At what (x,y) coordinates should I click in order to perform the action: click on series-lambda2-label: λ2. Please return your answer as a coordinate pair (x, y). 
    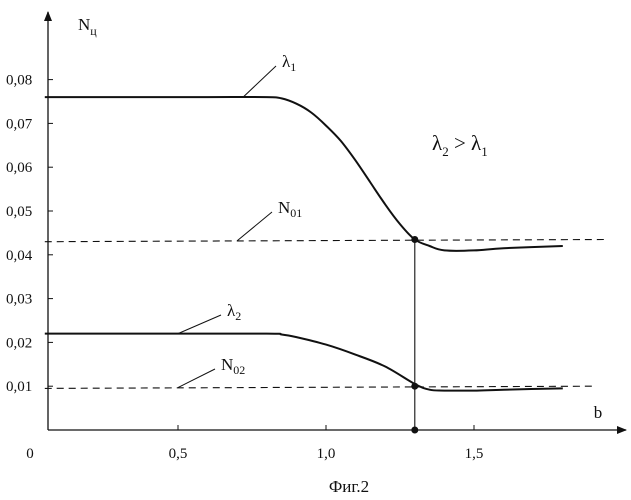
    Looking at the image, I should click on (234, 312).